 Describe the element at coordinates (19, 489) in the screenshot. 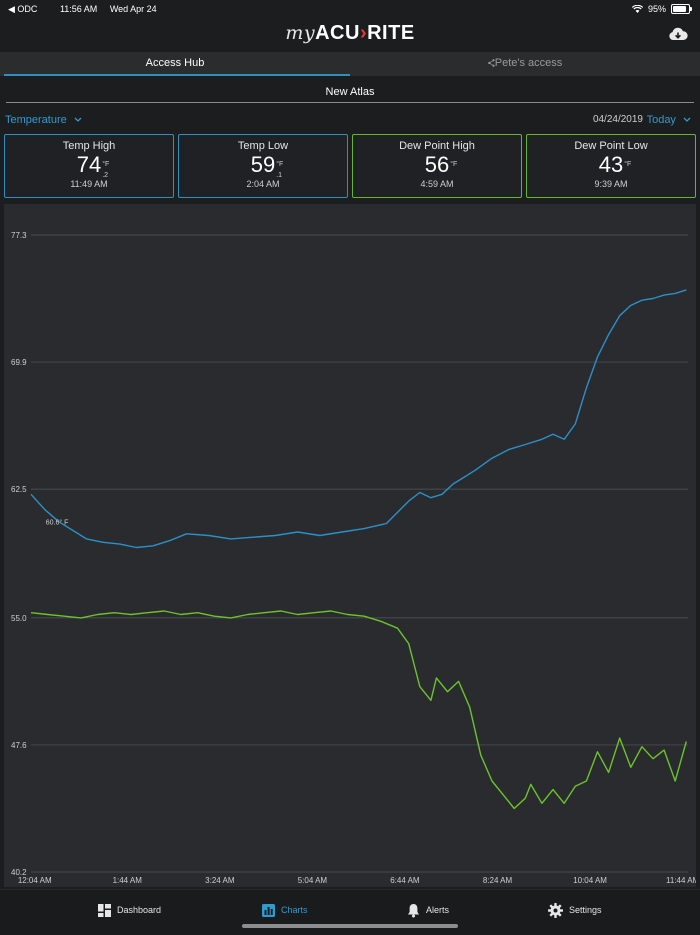

I see `y-tick-label: 62.5` at that location.